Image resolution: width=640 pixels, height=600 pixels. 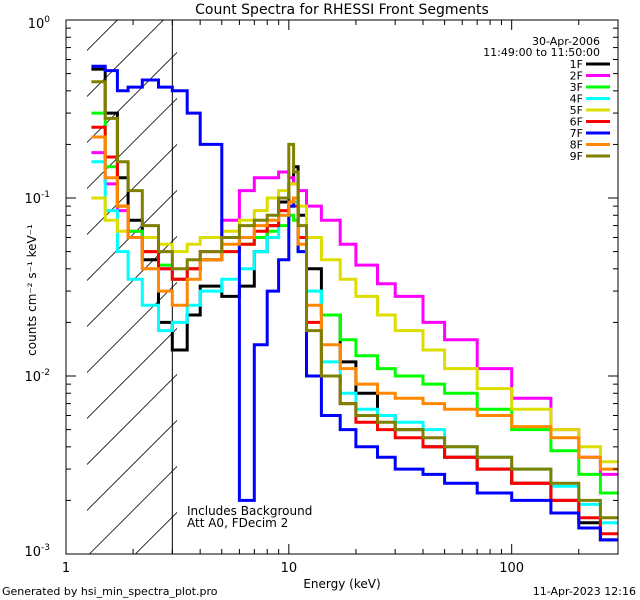 I want to click on y-tick-labels: 10⁰ 10⁻¹ 10⁻² 10⁻³, so click(x=37, y=287).